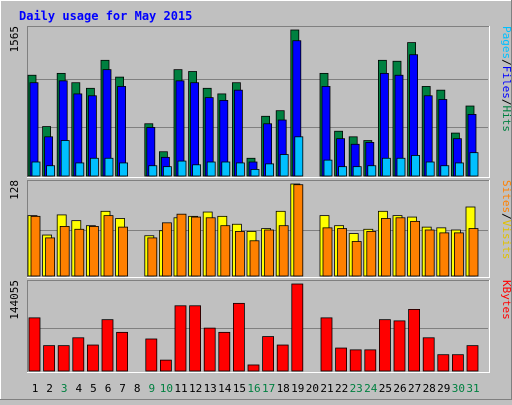  What do you see at coordinates (356, 388) in the screenshot?
I see `day-label: 23` at bounding box center [356, 388].